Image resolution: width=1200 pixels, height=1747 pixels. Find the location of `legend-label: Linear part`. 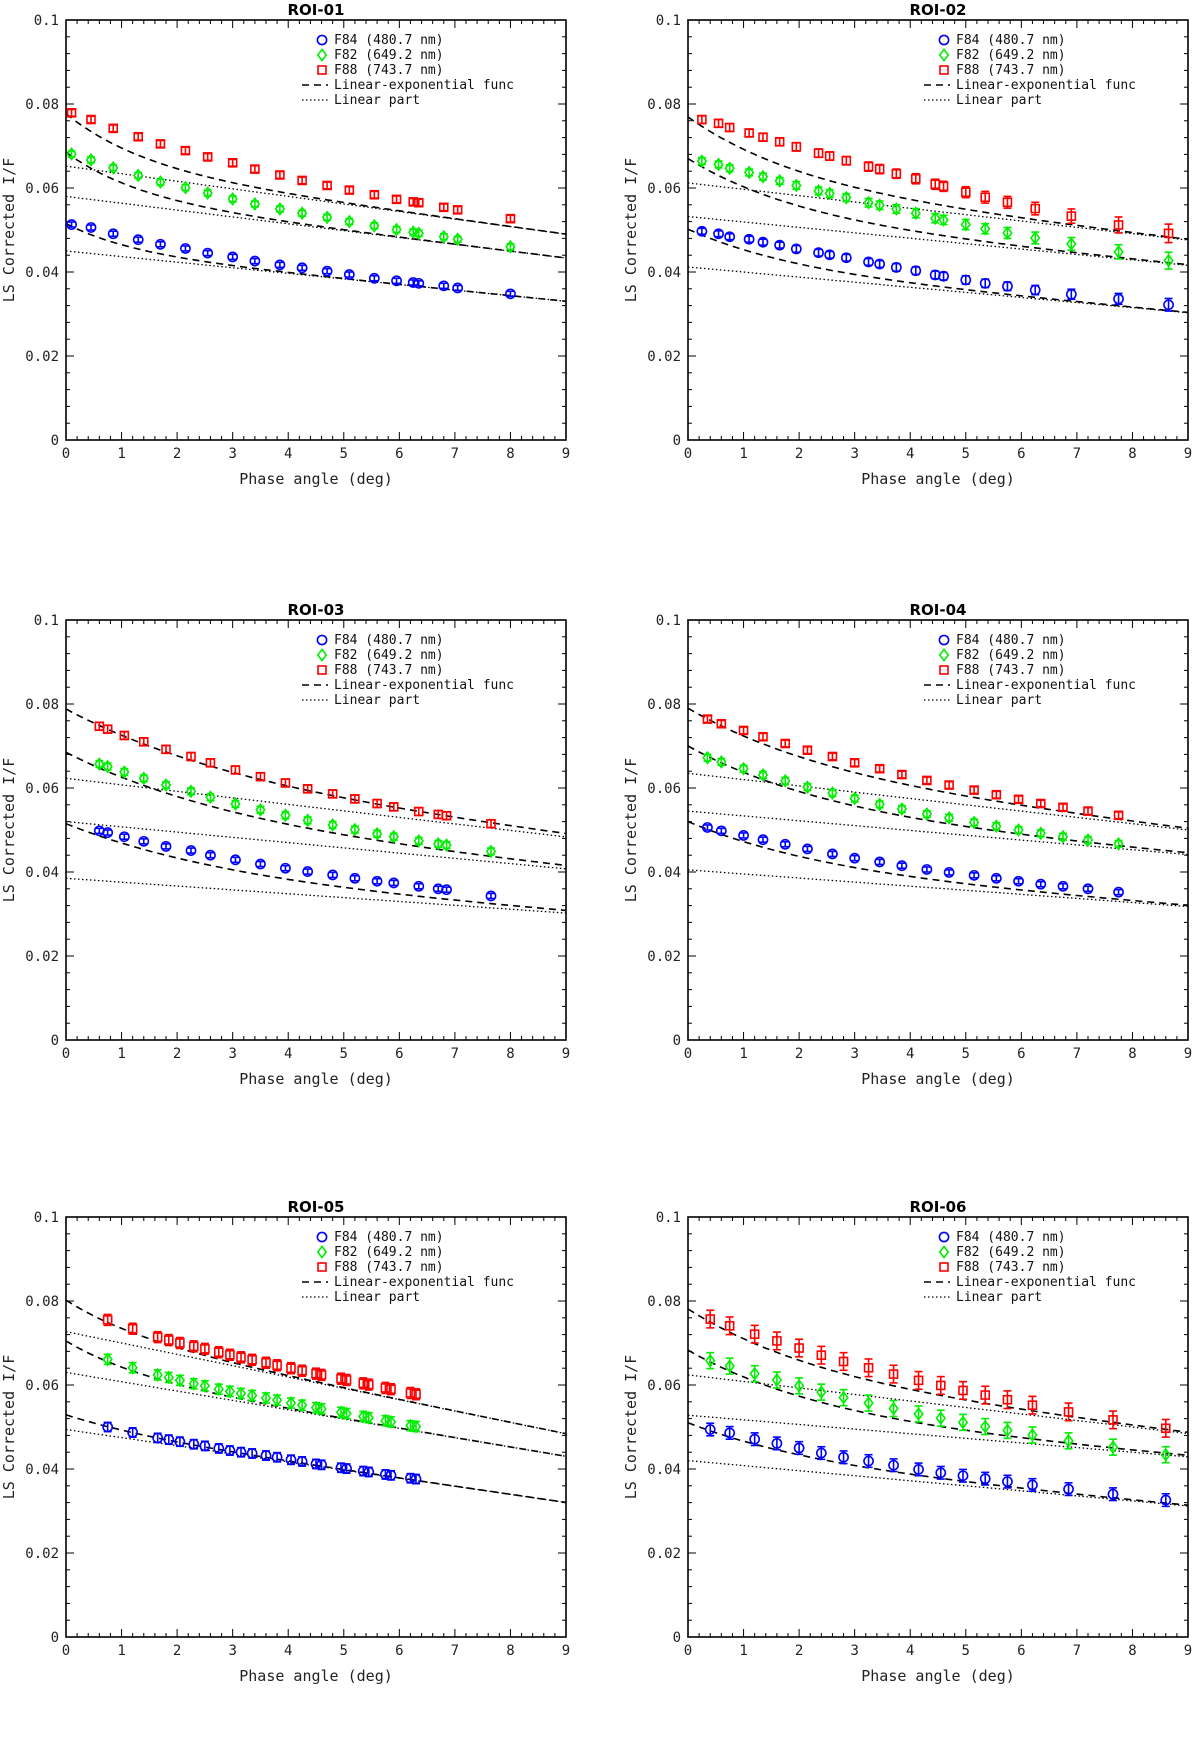

legend-label: Linear part is located at coordinates (377, 1297).